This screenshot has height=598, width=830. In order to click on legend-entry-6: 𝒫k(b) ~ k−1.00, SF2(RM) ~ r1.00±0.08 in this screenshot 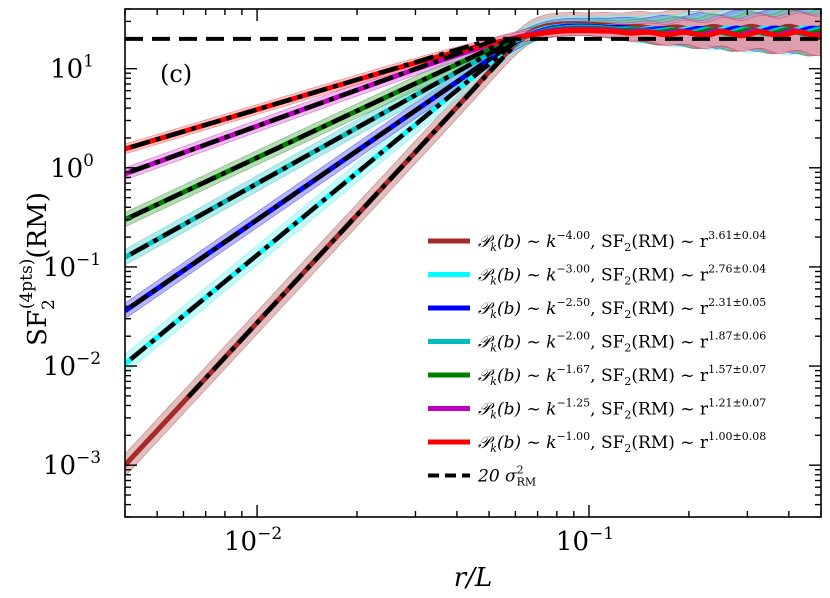, I will do `click(622, 442)`.